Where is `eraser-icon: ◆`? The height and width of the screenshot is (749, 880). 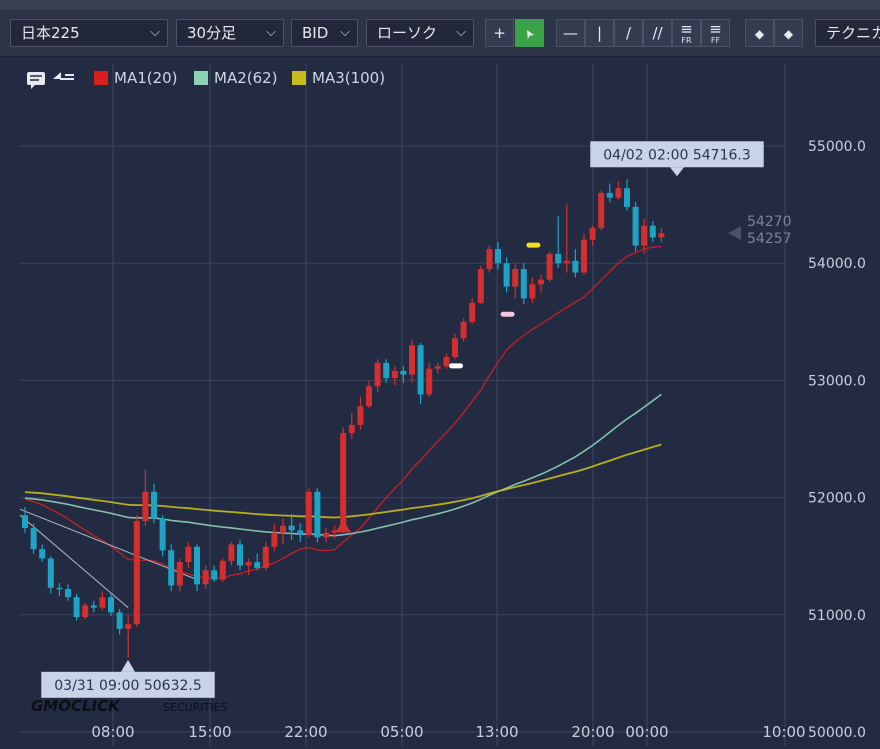
eraser-icon: ◆ is located at coordinates (759, 34).